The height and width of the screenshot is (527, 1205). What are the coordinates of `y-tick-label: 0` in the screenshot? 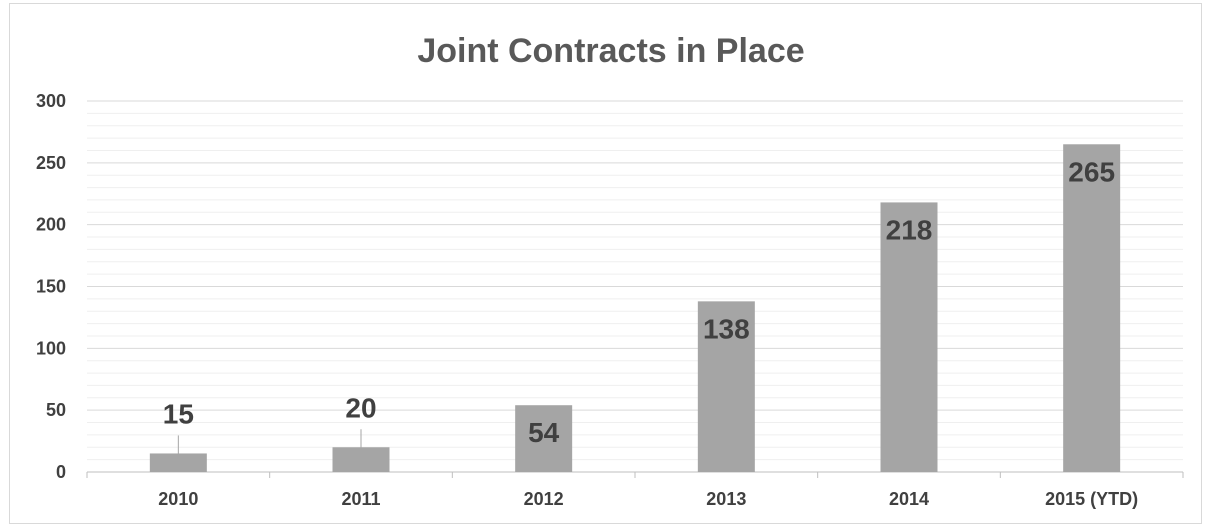 It's located at (61, 472).